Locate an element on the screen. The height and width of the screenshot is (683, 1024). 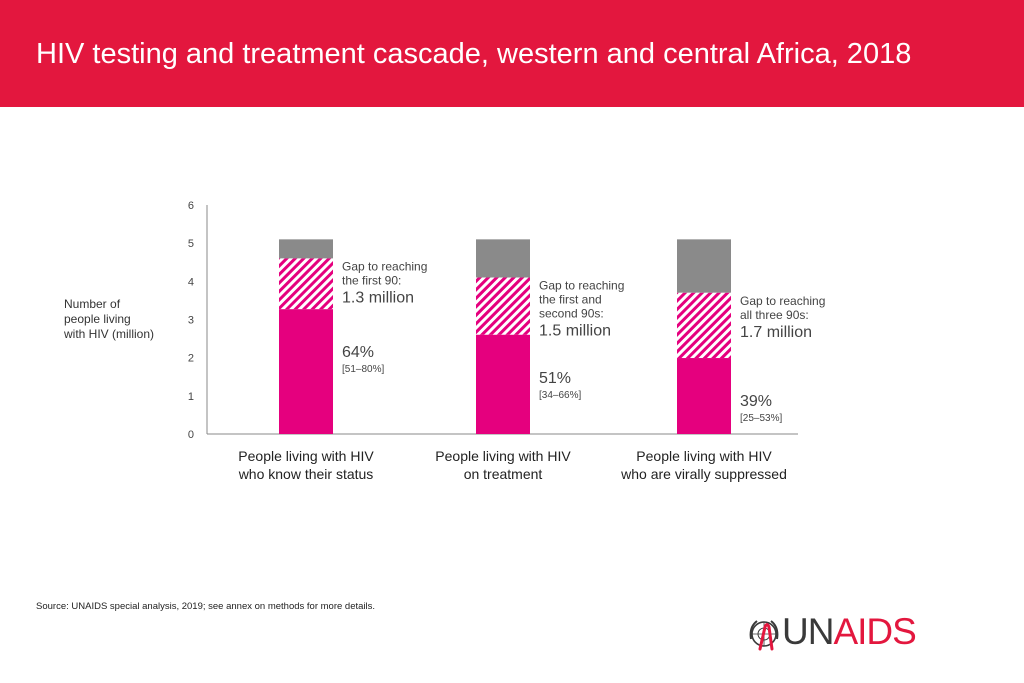
y-tick-label: 2 is located at coordinates (191, 359).